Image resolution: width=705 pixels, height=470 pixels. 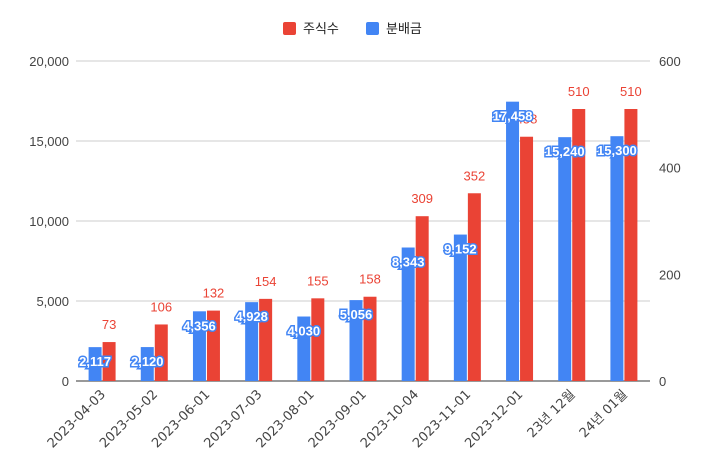 What do you see at coordinates (475, 175) in the screenshot?
I see `data-label-shares: 352` at bounding box center [475, 175].